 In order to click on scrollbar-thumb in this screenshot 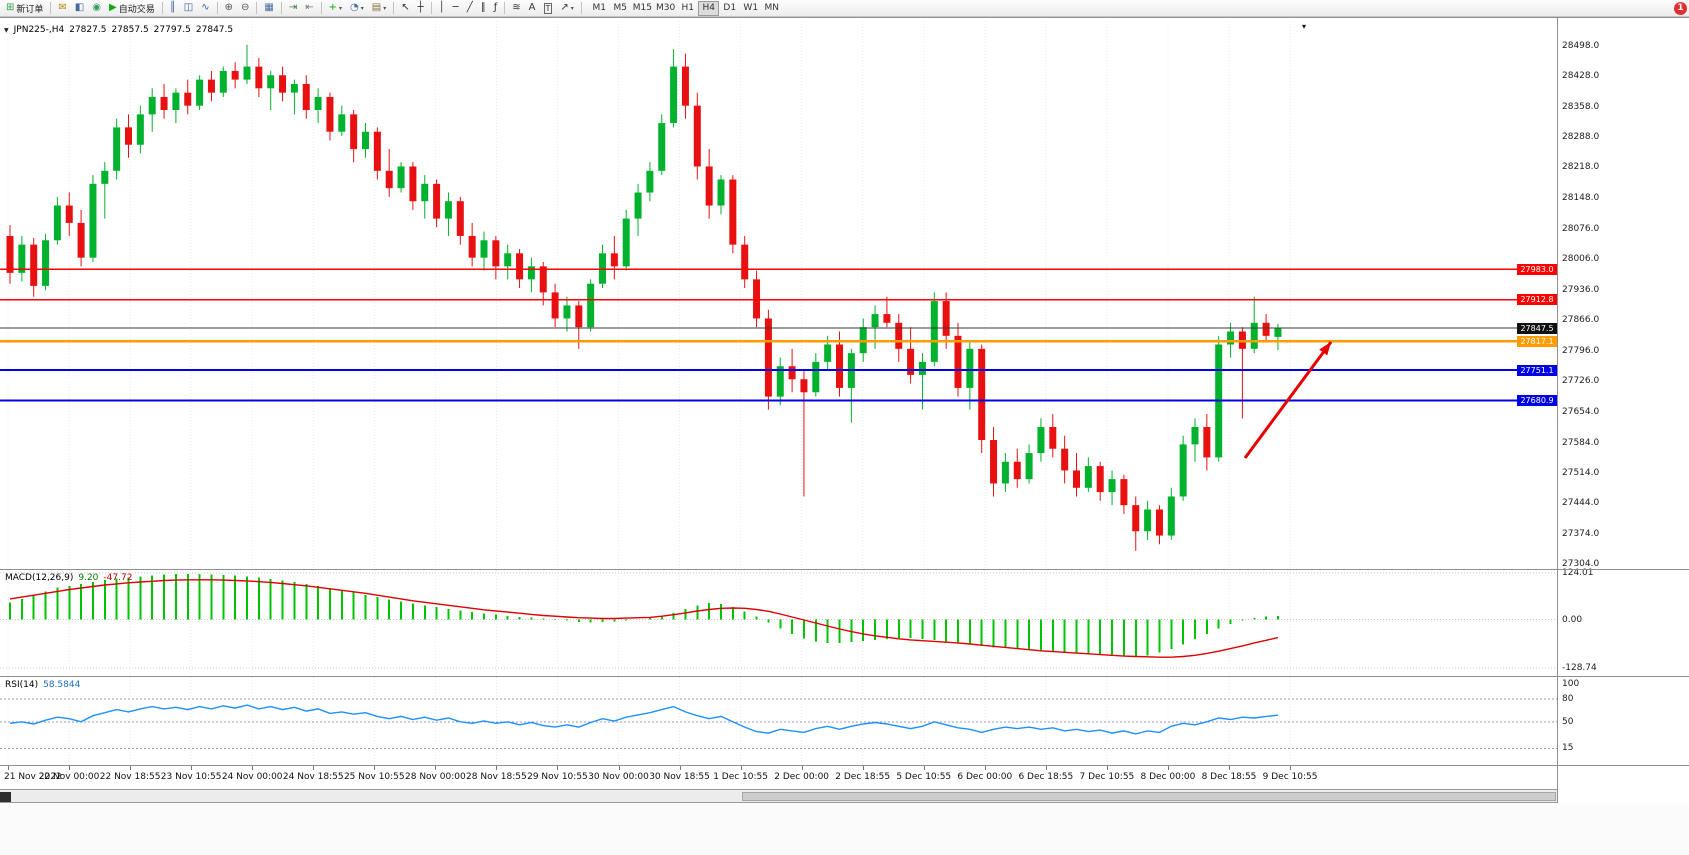, I will do `click(1149, 796)`.